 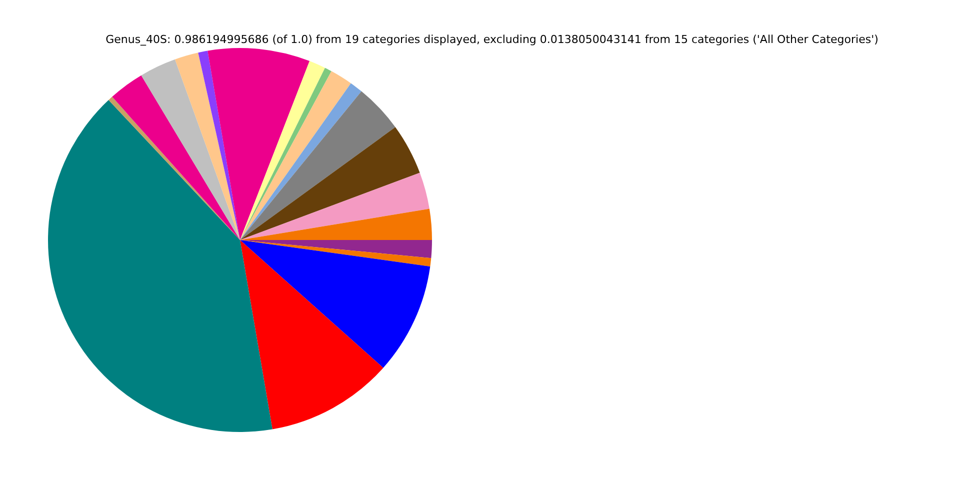 What do you see at coordinates (492, 39) in the screenshot?
I see `text: Genus_40S: 0.986194995686 (of 1.0) from 19 categories displayed, excluding 0.0138050043141 from 15 categories ('All Other Categories')` at bounding box center [492, 39].